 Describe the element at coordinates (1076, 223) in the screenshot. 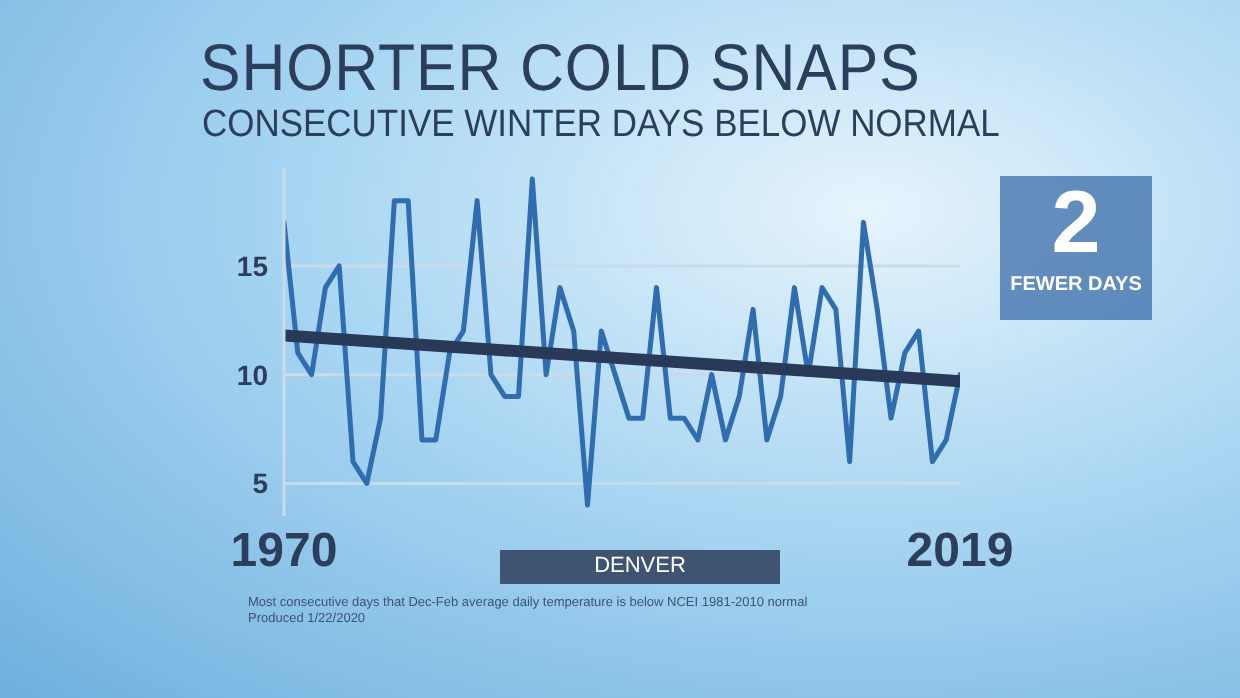

I see `text: 2` at that location.